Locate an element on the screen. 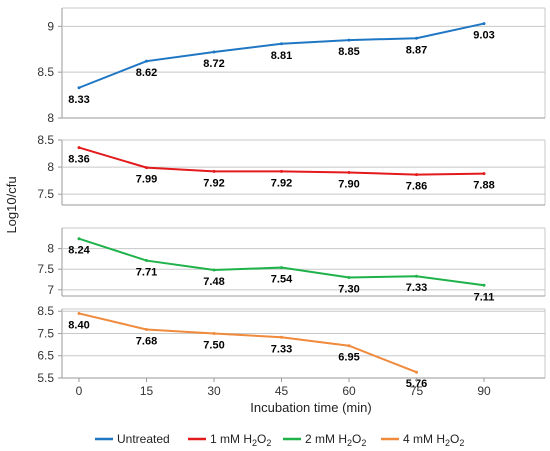 Image resolution: width=550 pixels, height=451 pixels. data-label: 7.71 is located at coordinates (146, 273).